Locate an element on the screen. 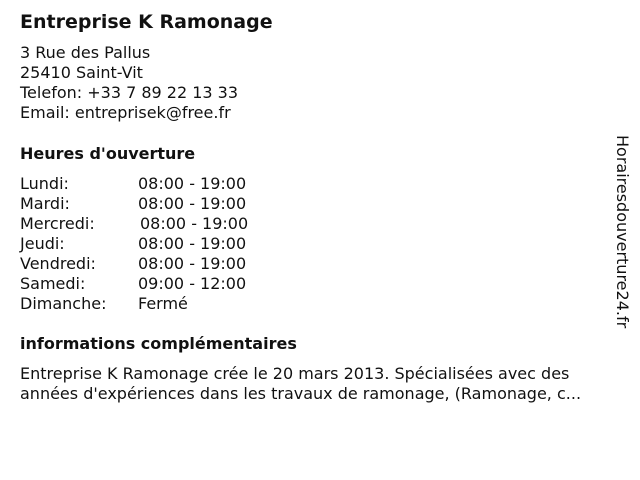  info-heading: informations complémentaires is located at coordinates (158, 343).